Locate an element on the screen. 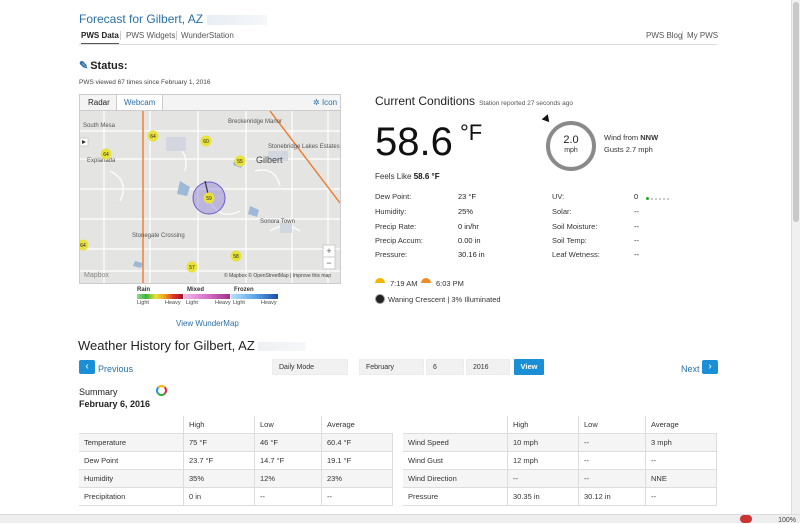  legend-heavy: Heavy is located at coordinates (173, 303).